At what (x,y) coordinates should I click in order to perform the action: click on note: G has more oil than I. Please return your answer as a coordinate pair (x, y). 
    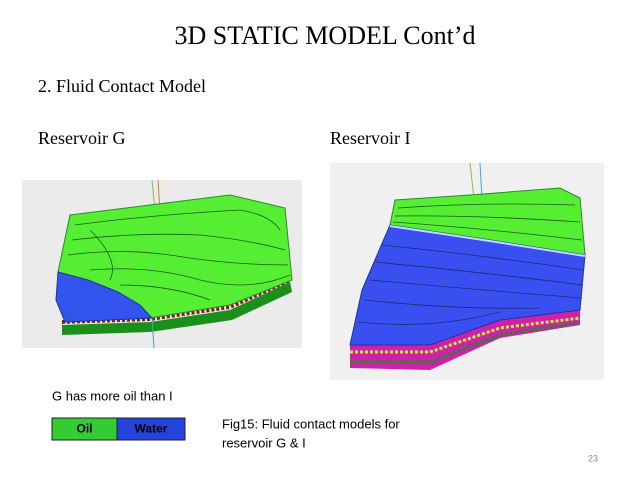
    Looking at the image, I should click on (112, 395).